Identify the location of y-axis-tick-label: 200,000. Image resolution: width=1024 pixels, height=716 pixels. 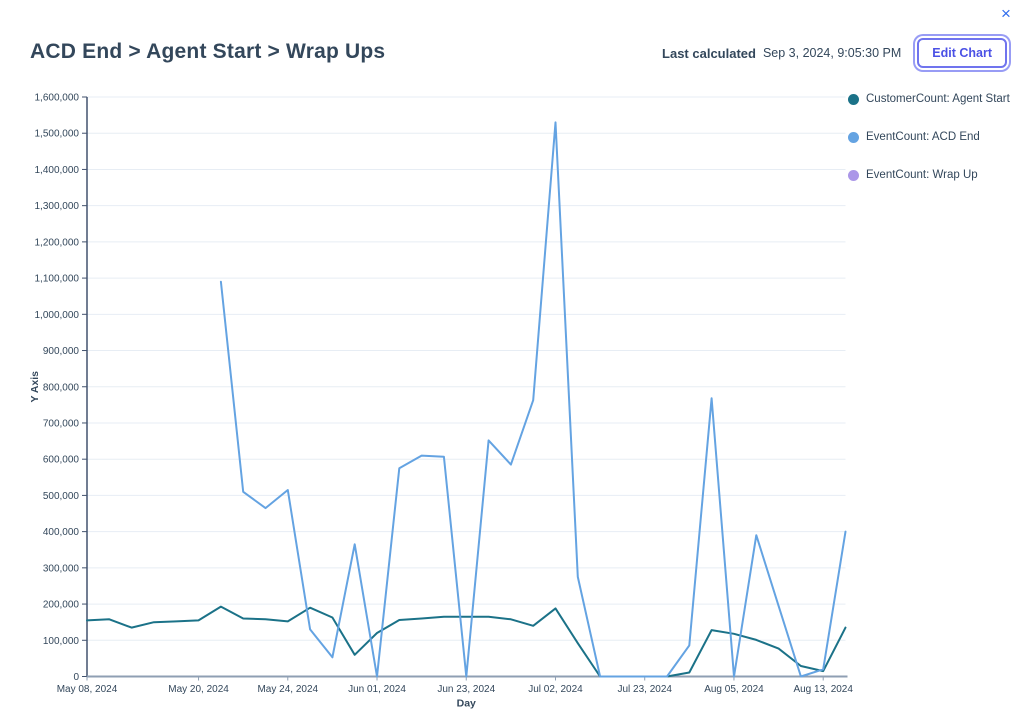
(61, 605).